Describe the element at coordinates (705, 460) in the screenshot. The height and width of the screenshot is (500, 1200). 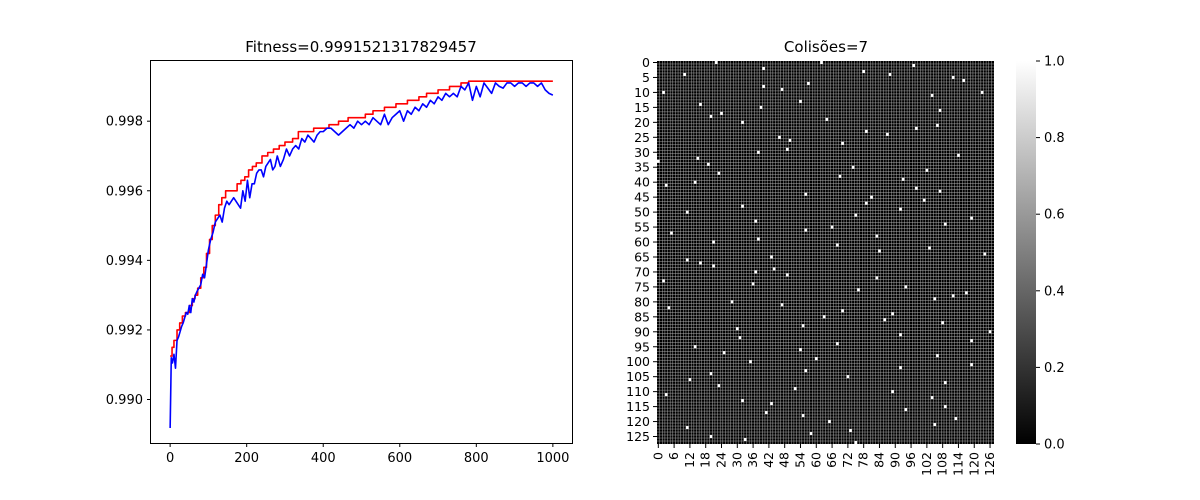
I see `heatmap-x-tick-label: 18` at that location.